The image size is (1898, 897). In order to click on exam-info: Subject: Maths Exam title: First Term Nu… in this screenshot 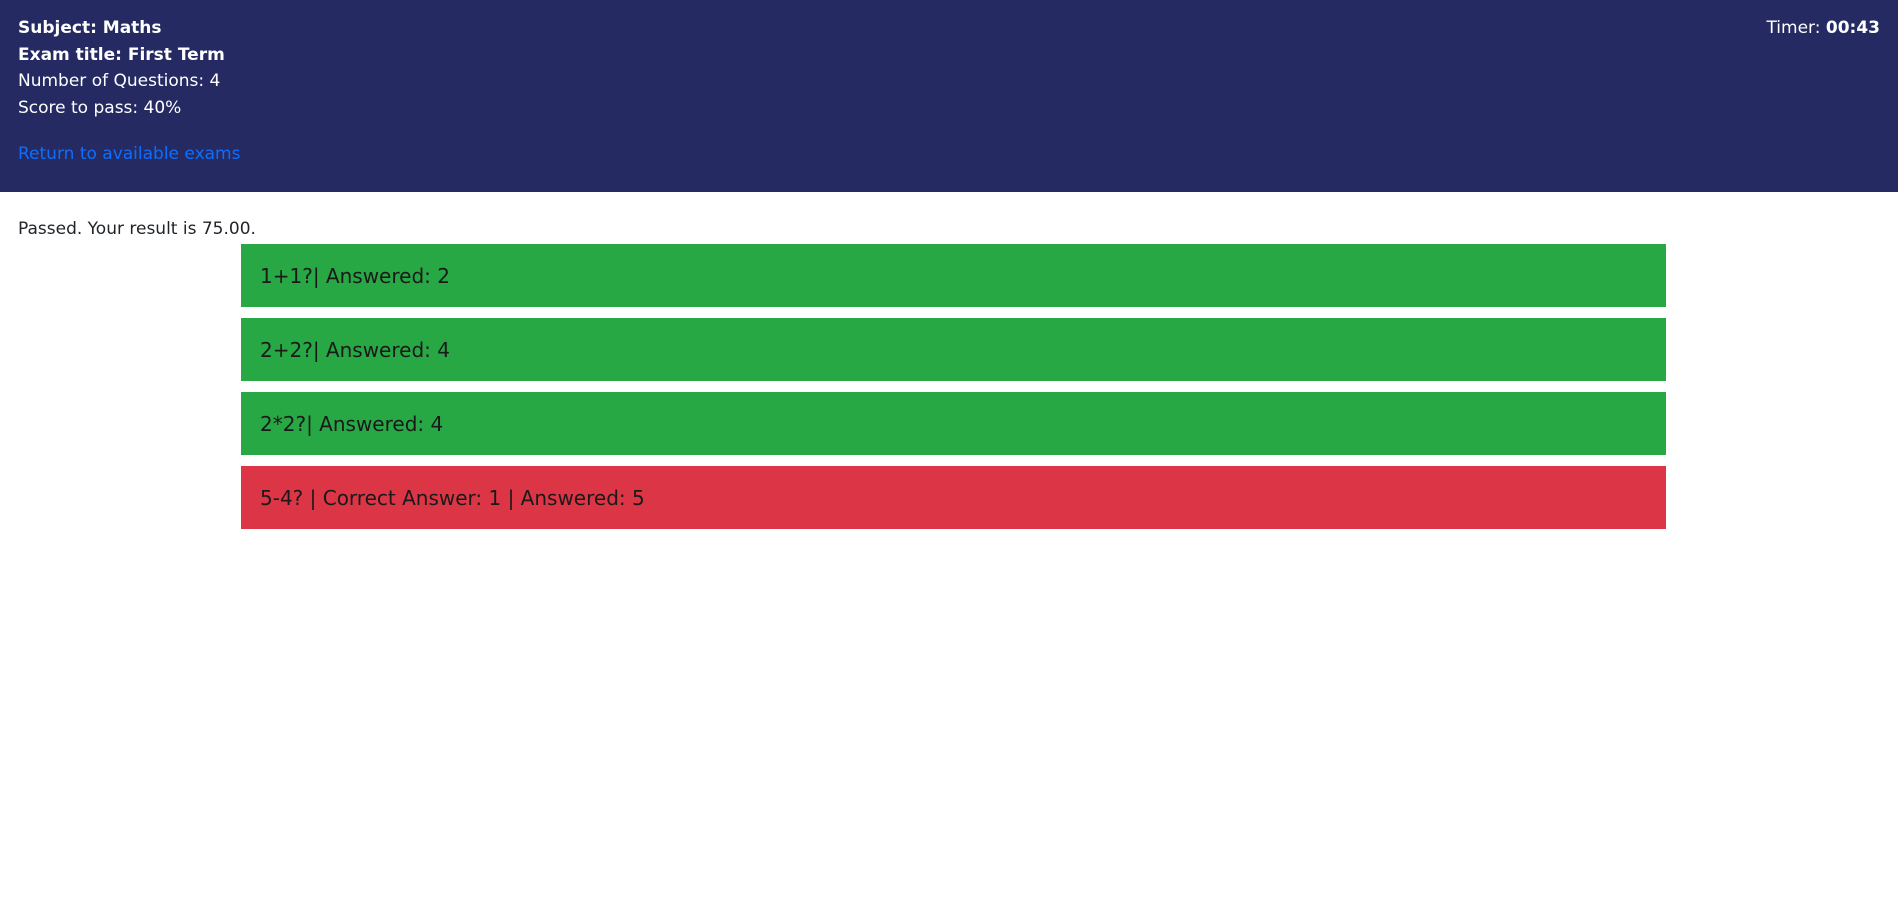, I will do `click(121, 68)`.